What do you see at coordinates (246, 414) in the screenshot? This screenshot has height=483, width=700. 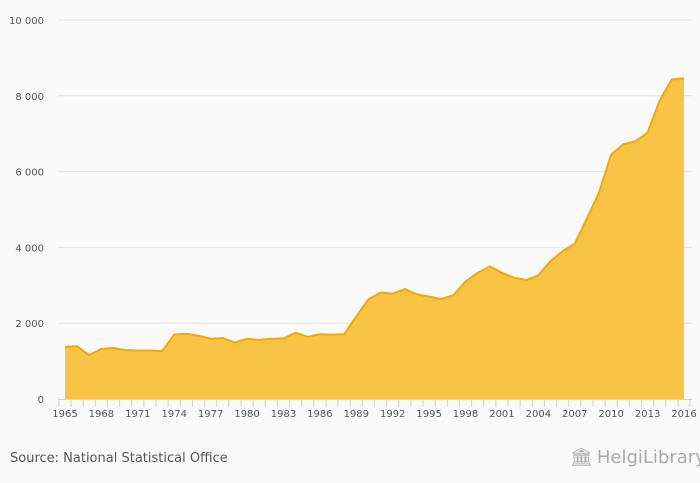 I see `x-tick-label: 1980` at bounding box center [246, 414].